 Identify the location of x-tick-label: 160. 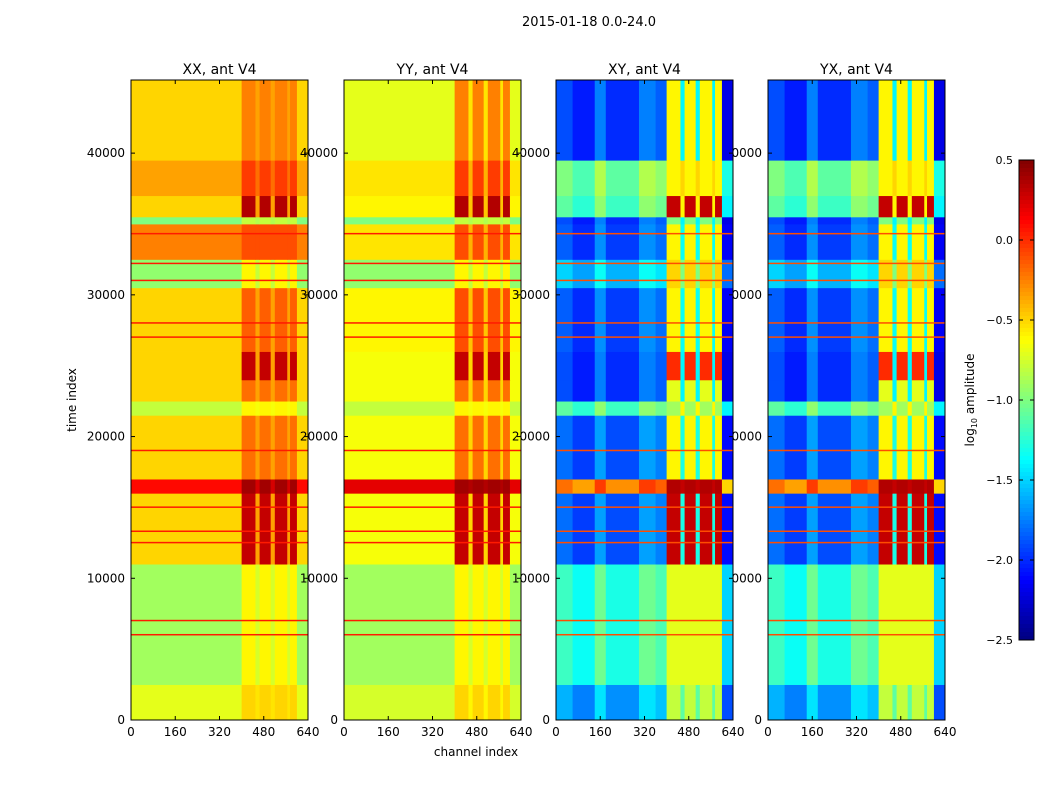
(600, 732).